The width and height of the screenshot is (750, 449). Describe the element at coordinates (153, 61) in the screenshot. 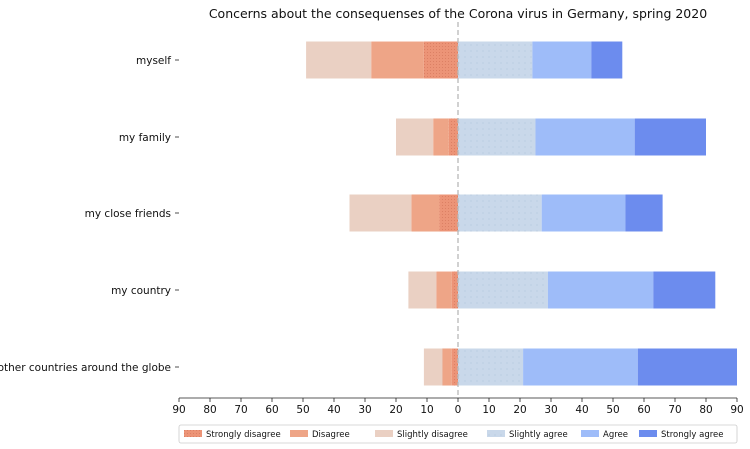

I see `y-category-label: myself` at that location.